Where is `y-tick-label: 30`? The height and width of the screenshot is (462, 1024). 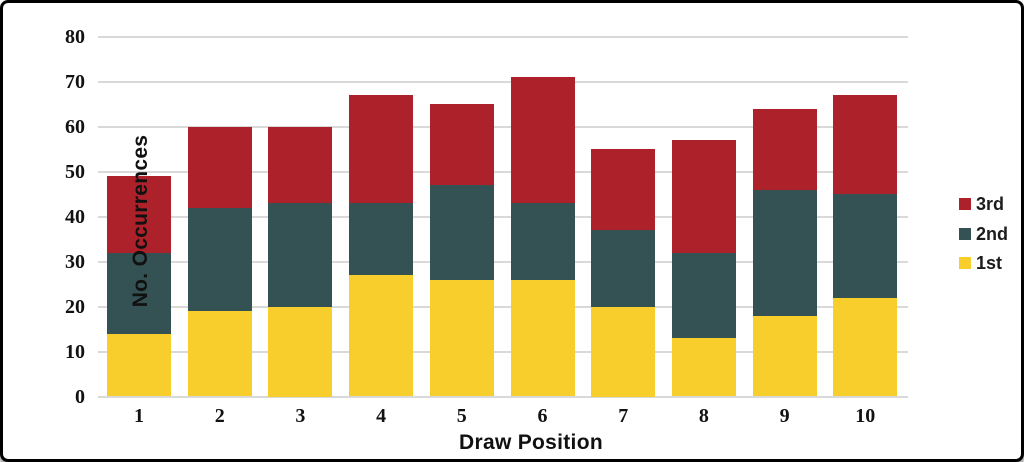 y-tick-label: 30 is located at coordinates (75, 261).